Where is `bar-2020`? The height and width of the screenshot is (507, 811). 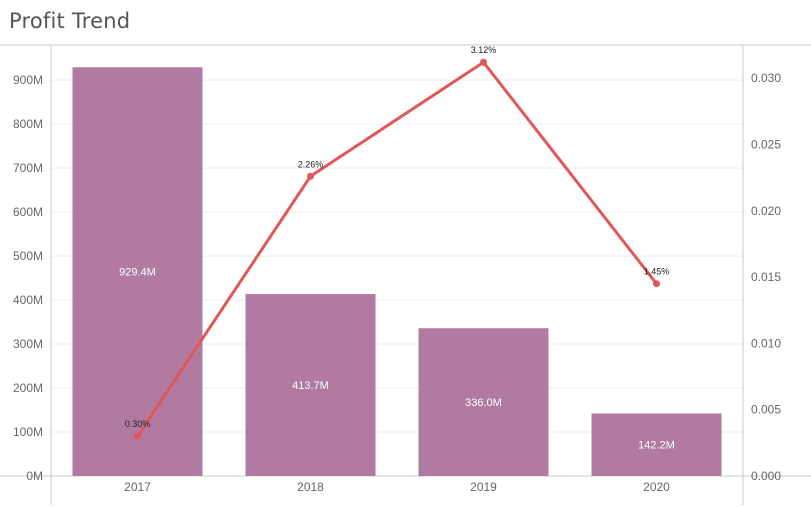 bar-2020 is located at coordinates (656, 444).